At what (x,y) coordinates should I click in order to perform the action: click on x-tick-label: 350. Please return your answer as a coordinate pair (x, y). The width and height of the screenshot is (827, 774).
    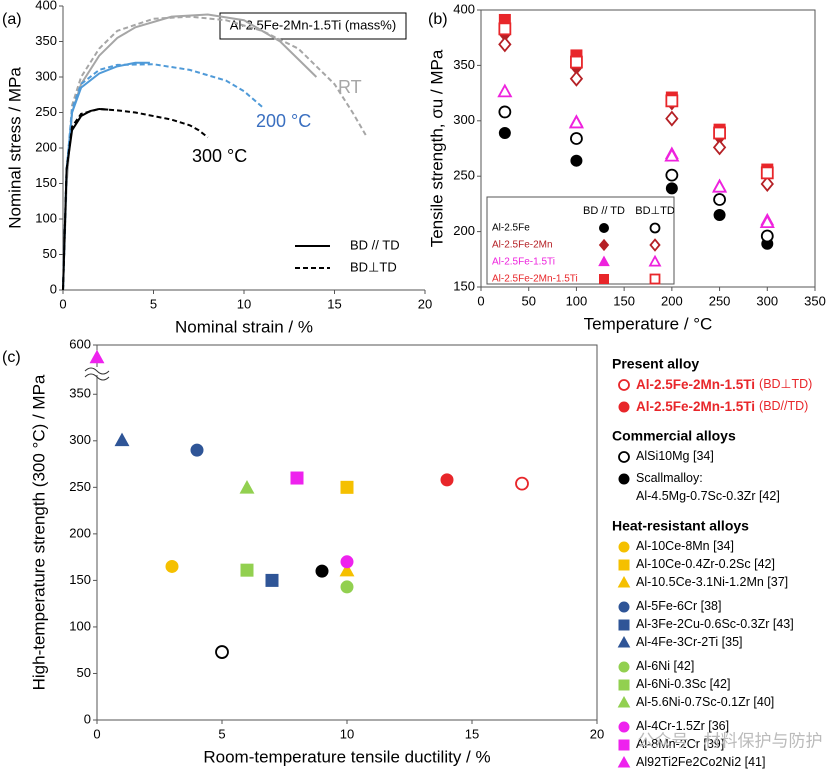
    Looking at the image, I should click on (815, 300).